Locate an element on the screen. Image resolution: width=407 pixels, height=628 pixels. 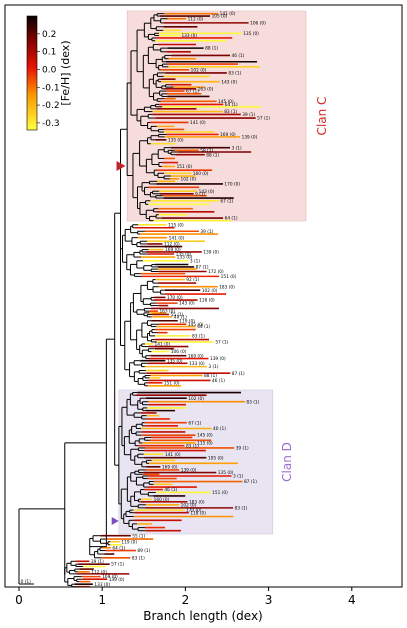
clan-d-node-marker is located at coordinates (115, 521).